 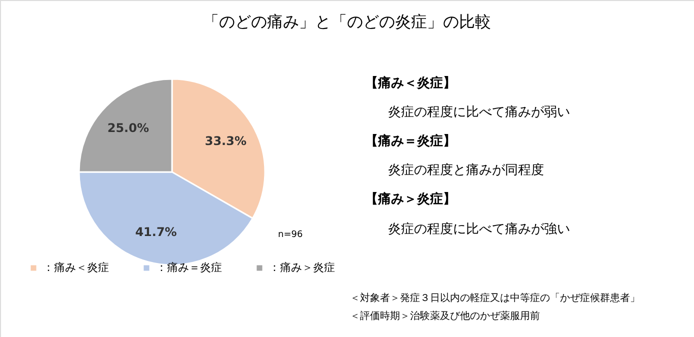 I want to click on chart-title: 「のどの痛み」と「のどの炎症」の比較, so click(x=347, y=21).